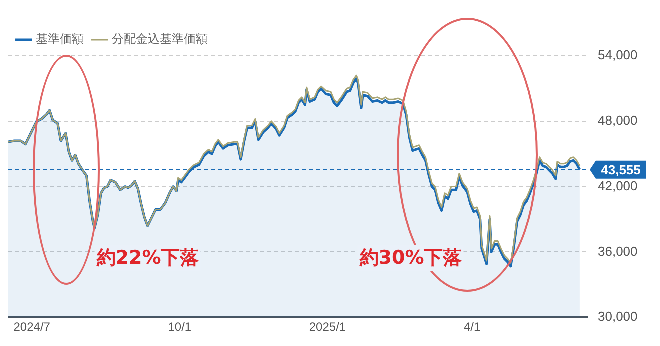 The height and width of the screenshot is (346, 660). Describe the element at coordinates (327, 327) in the screenshot. I see `x-tick-label: 2025/1` at that location.